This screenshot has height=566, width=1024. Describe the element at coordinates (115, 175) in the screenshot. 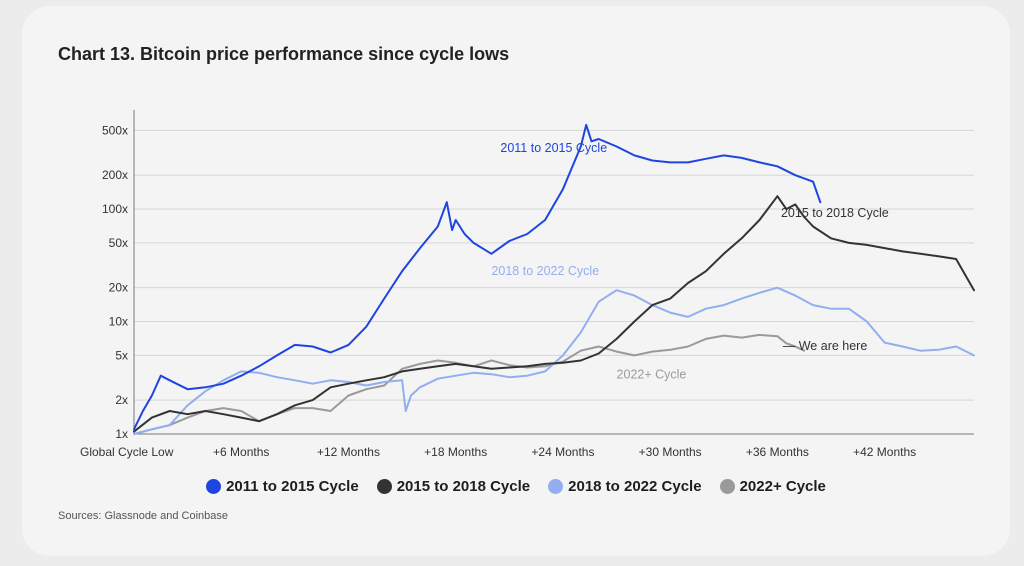

I see `y-tick-label: 200x` at that location.